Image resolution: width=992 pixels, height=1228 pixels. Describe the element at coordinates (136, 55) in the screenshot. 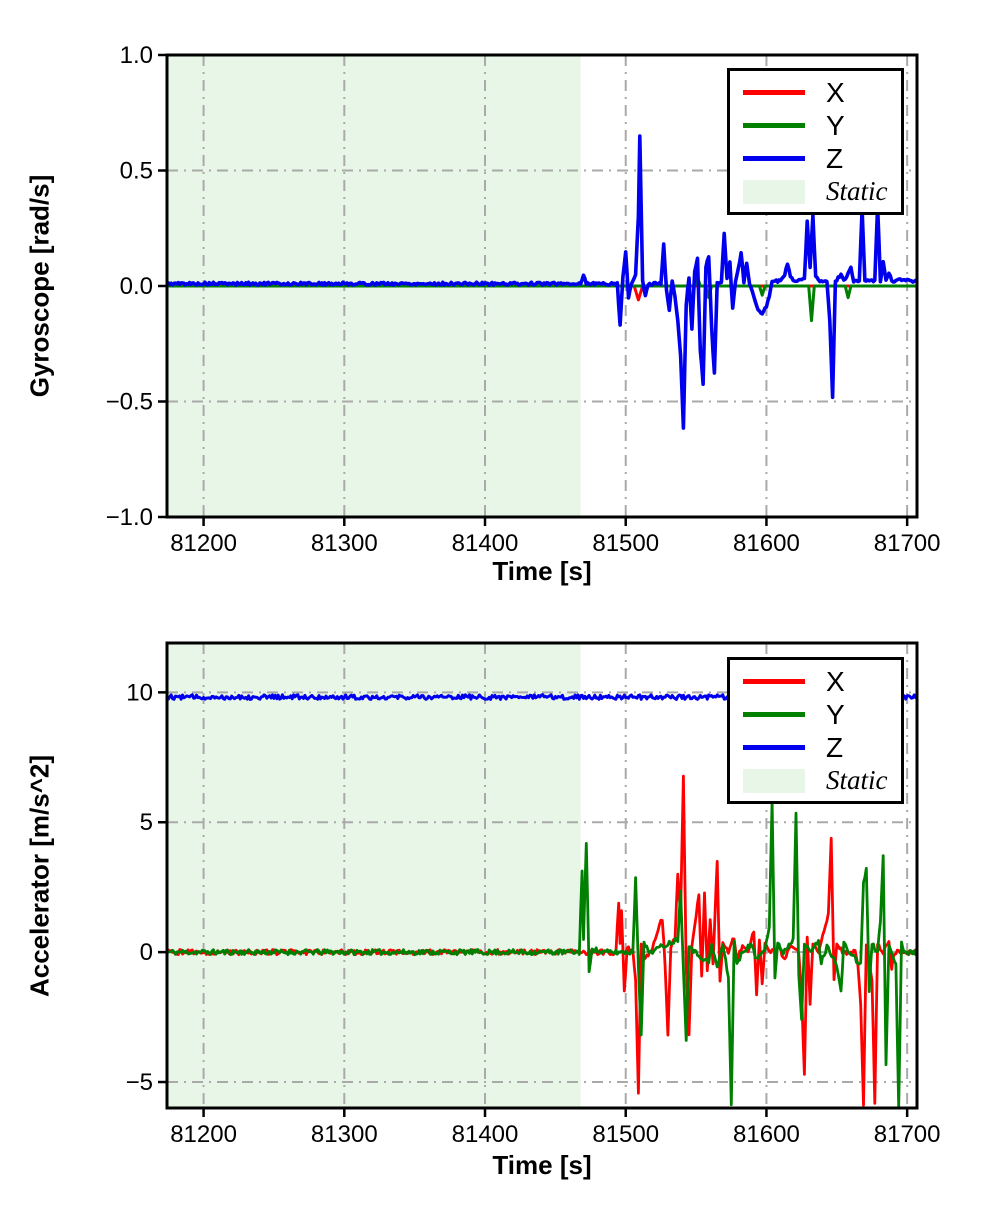

I see `y-tick-label: 1.0` at that location.